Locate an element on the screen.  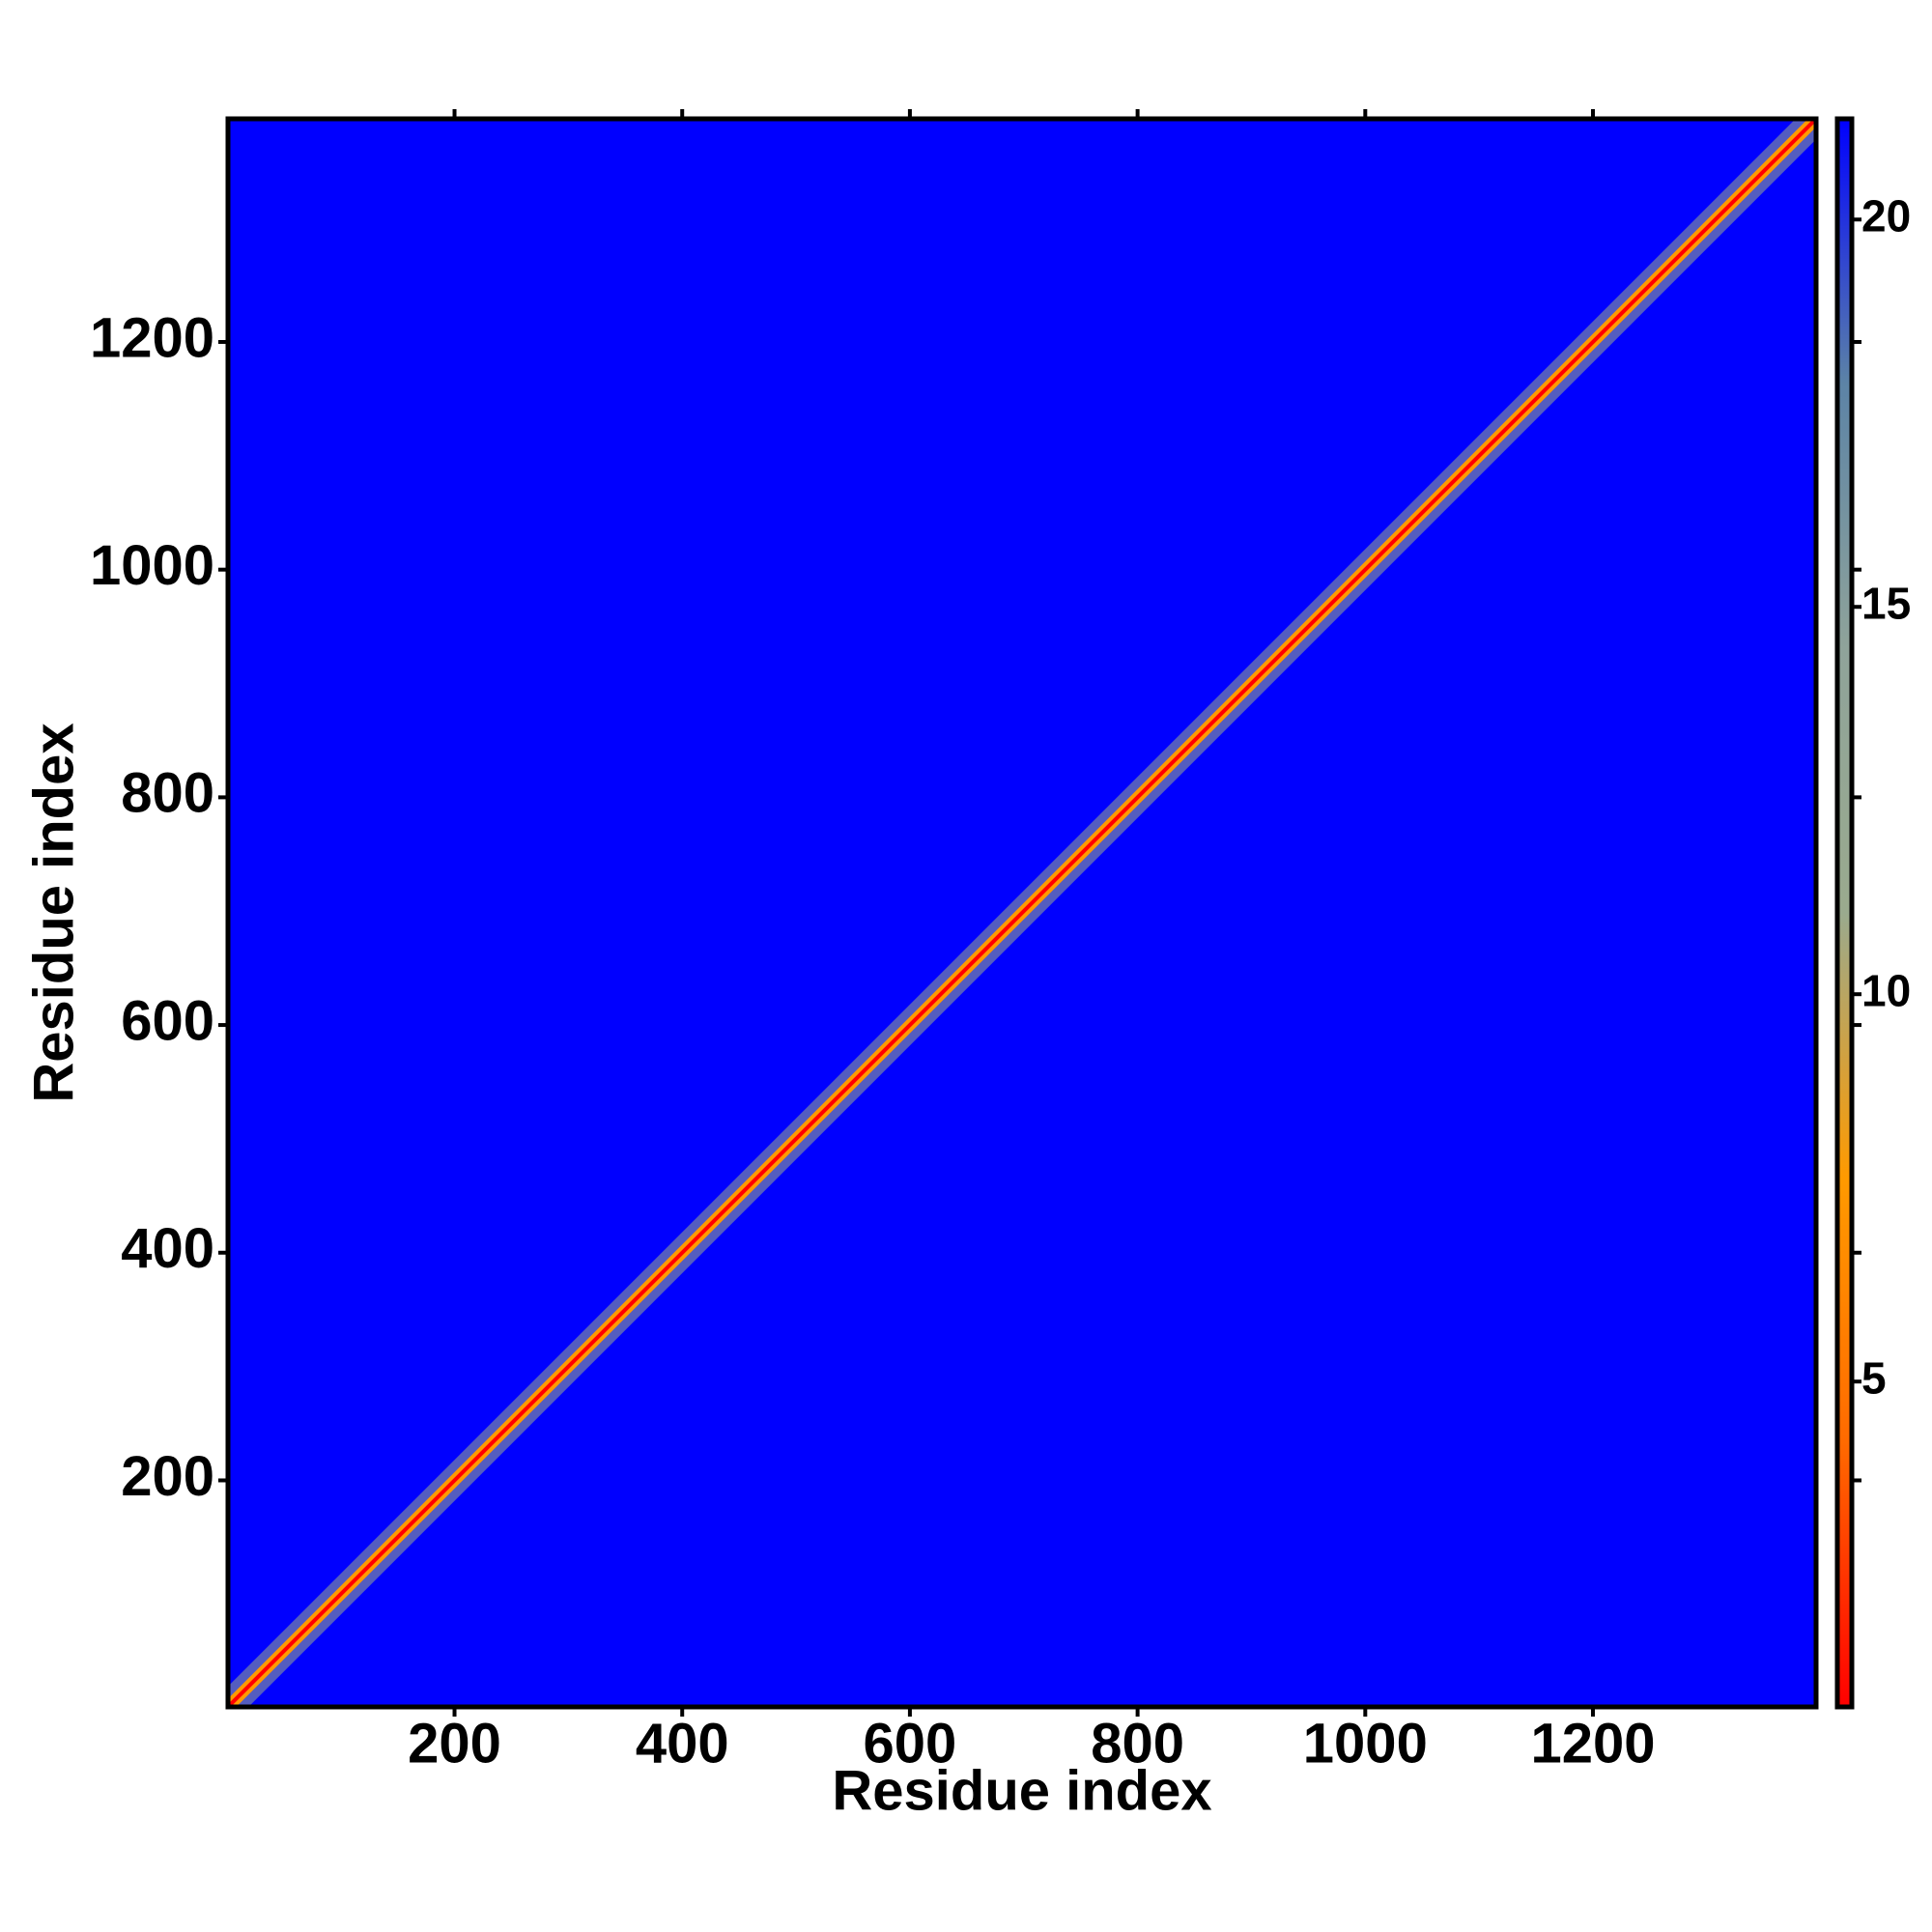
x-tick-label: 1000 is located at coordinates (1365, 1743).